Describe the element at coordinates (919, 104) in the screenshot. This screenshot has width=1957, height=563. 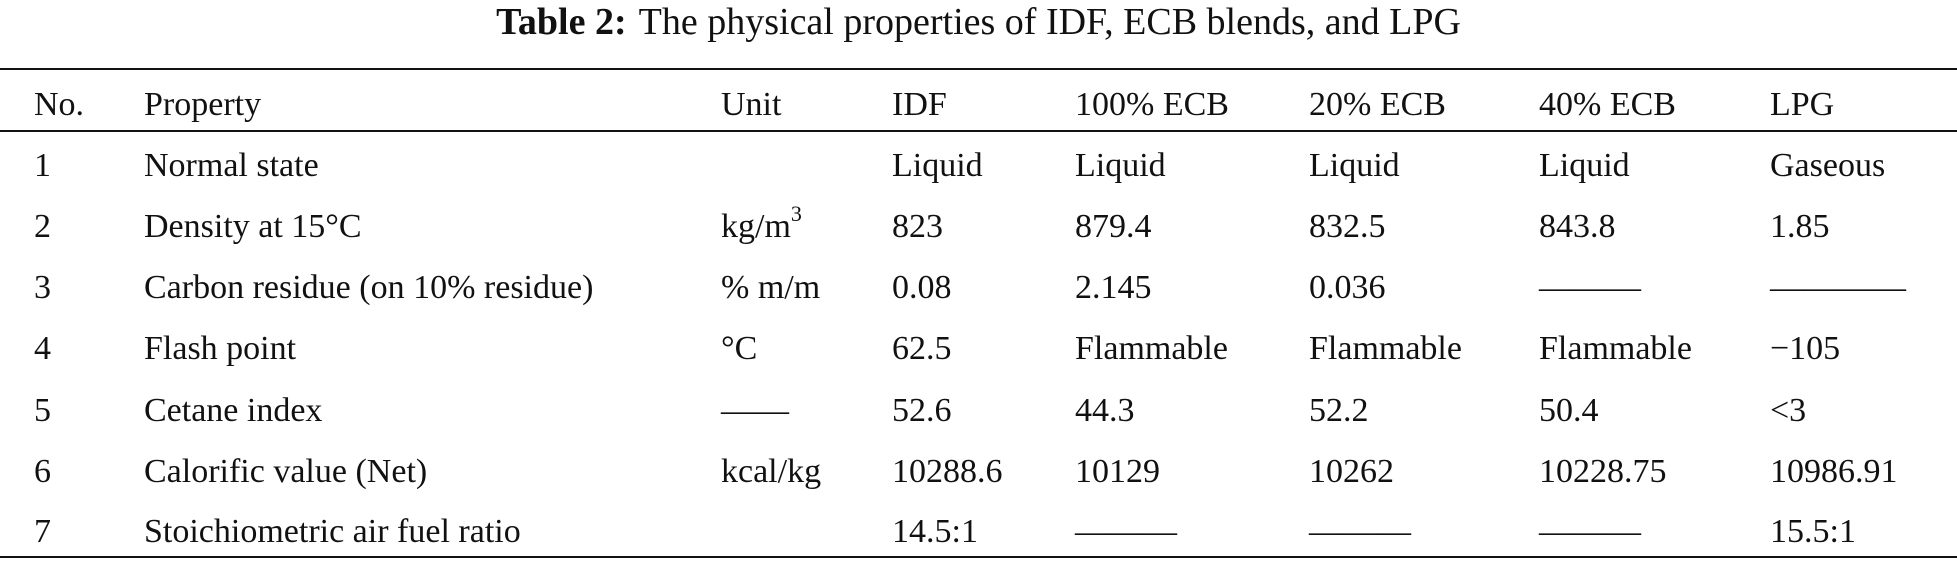
I see `header-cell: IDF` at that location.